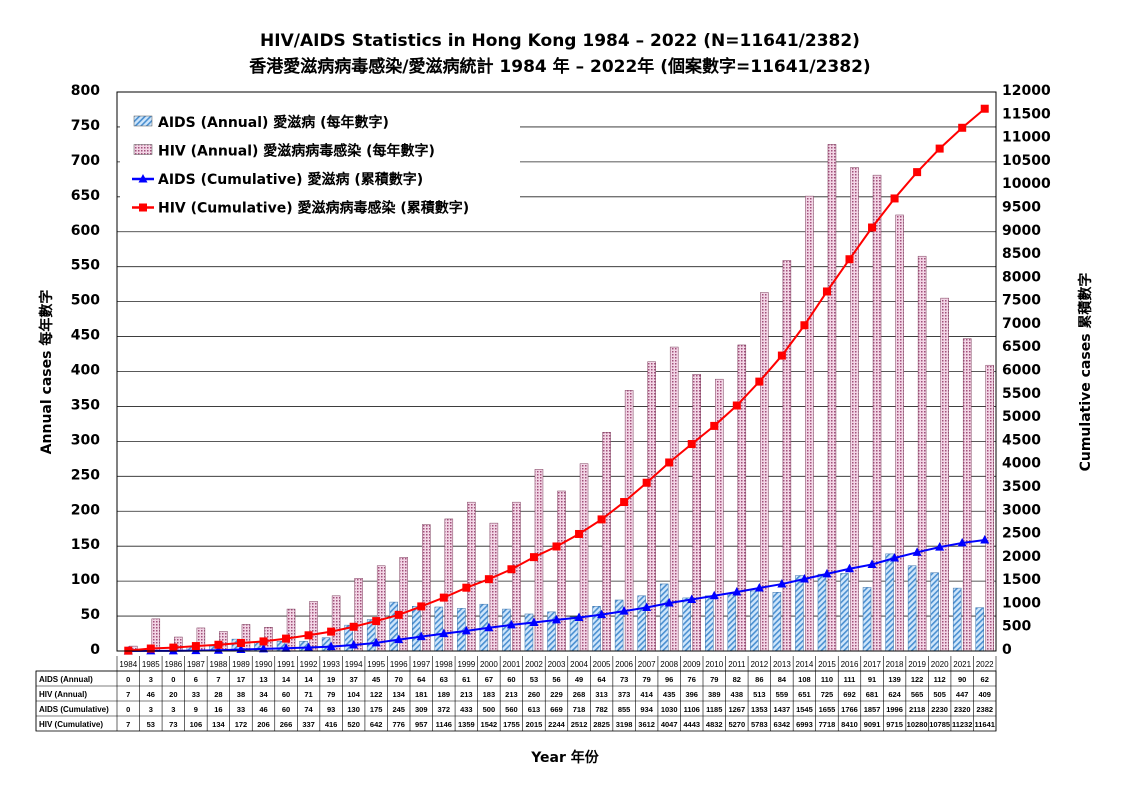  What do you see at coordinates (128, 694) in the screenshot?
I see `table-cell: 7` at bounding box center [128, 694].